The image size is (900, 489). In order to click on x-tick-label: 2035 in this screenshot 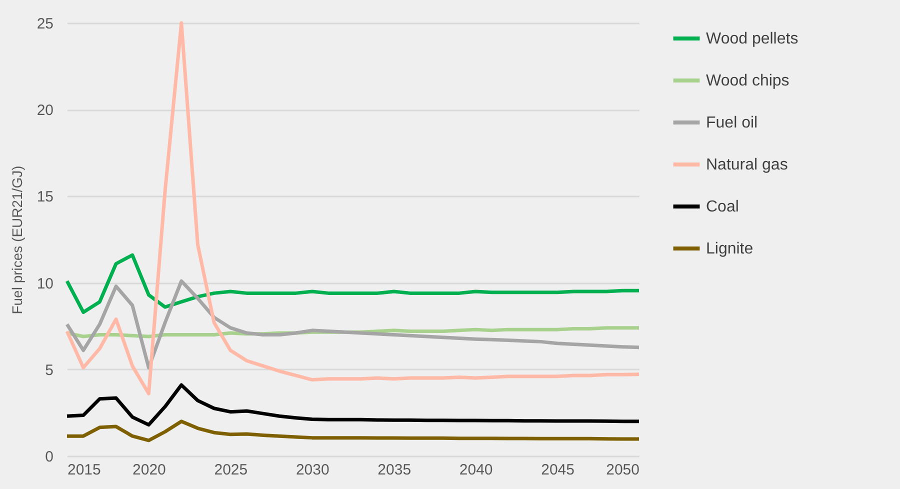, I will do `click(395, 470)`.